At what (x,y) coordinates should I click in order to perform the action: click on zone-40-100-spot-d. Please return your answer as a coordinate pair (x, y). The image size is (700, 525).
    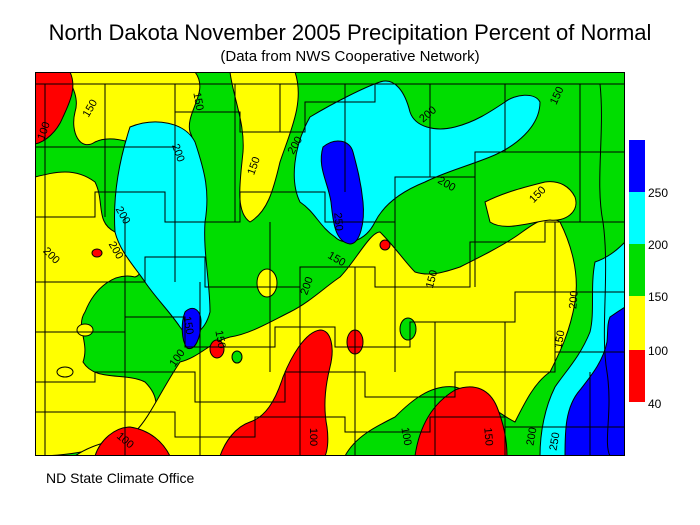
    Looking at the image, I should click on (385, 245).